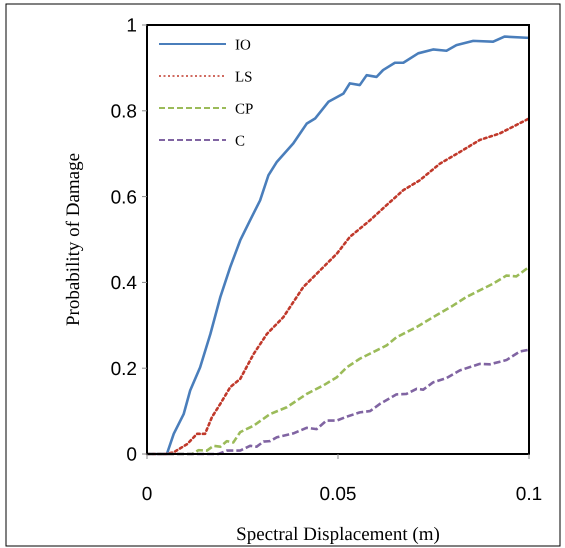 This screenshot has height=548, width=565. What do you see at coordinates (338, 494) in the screenshot?
I see `x-tick-label: 0.05` at bounding box center [338, 494].